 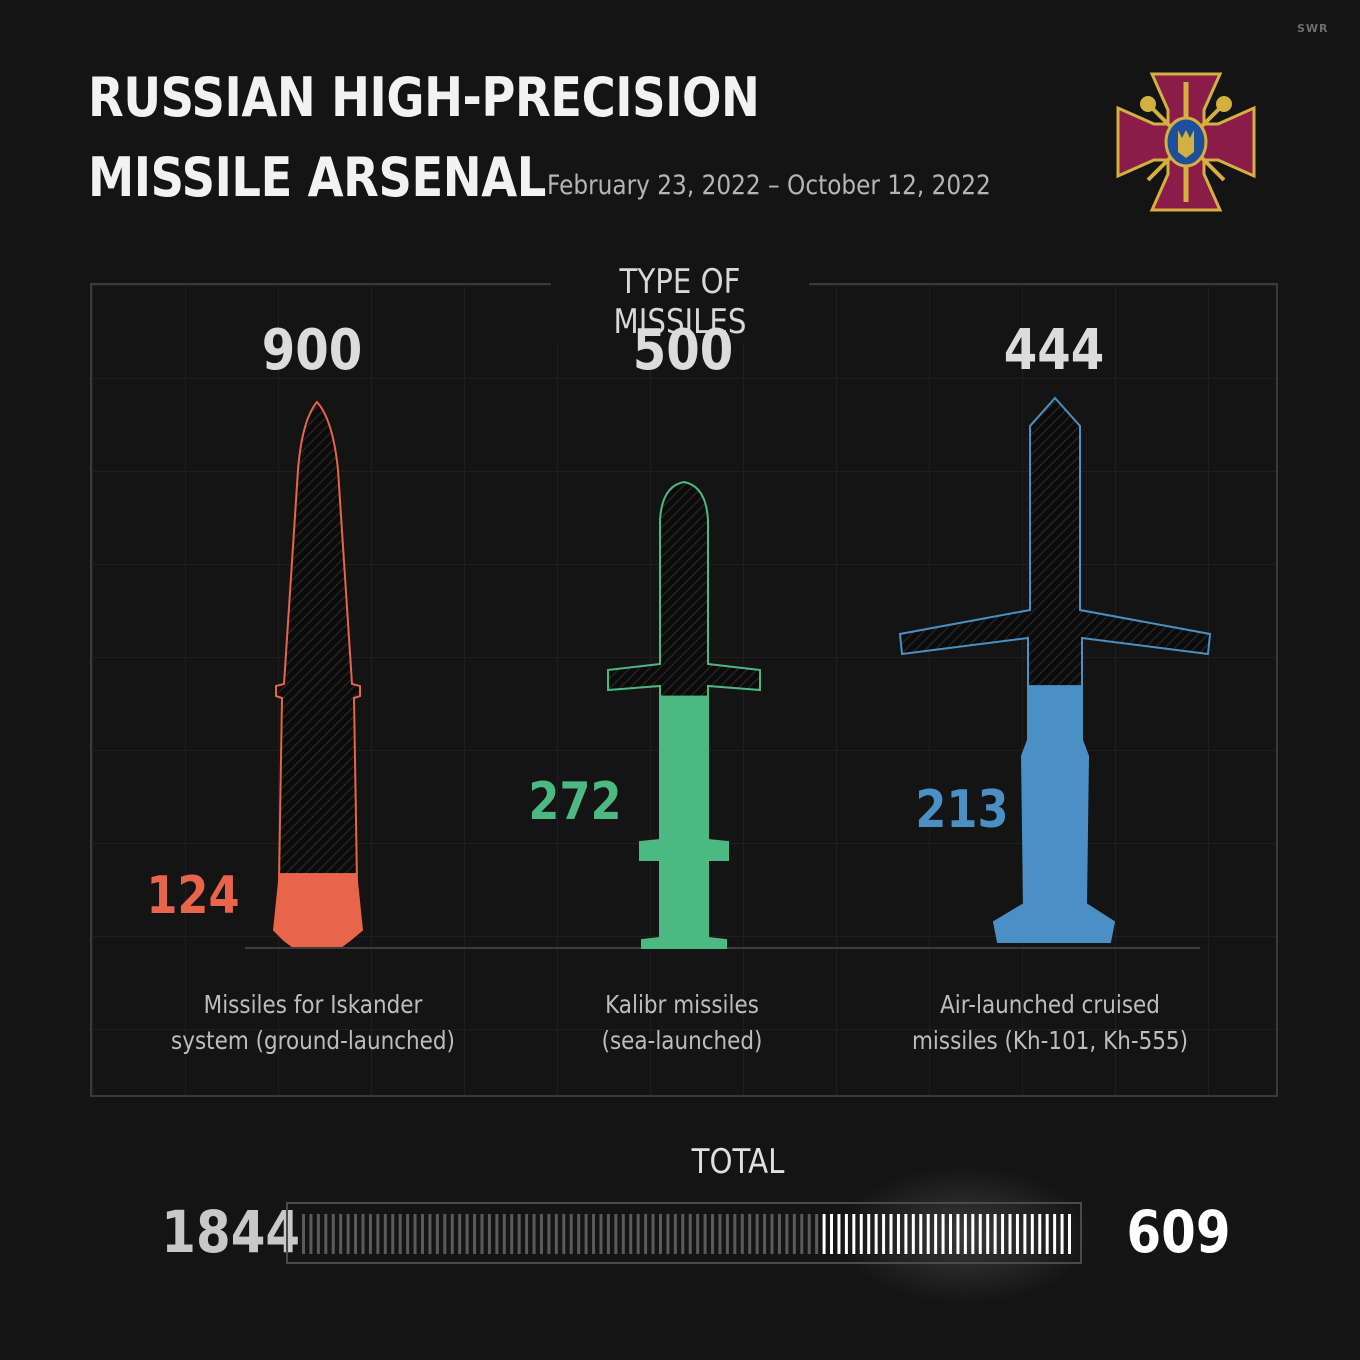 I want to click on iskander-caption-line-1: Missiles for Iskander, so click(x=313, y=1004).